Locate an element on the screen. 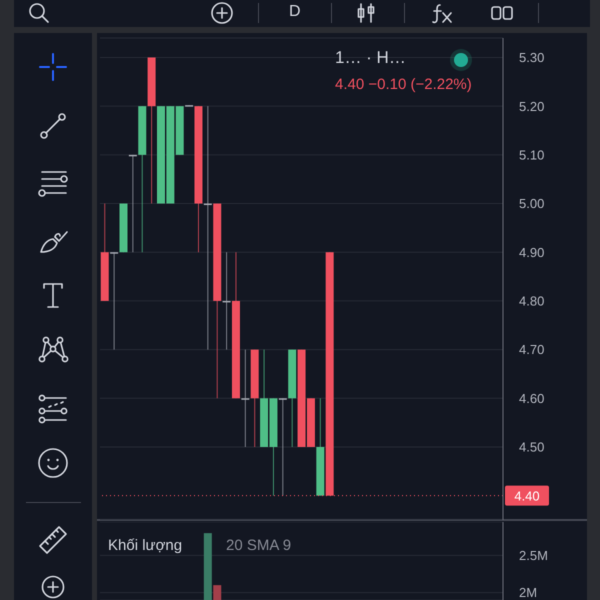  text: Khối lượng is located at coordinates (145, 545).